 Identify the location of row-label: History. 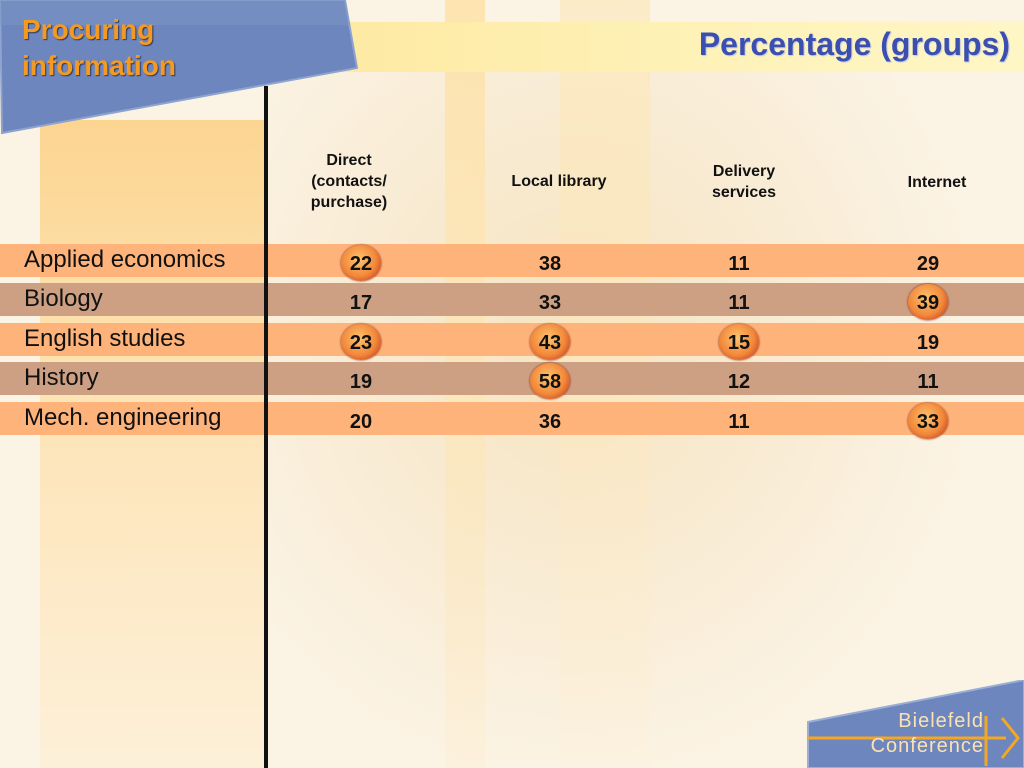
(61, 377).